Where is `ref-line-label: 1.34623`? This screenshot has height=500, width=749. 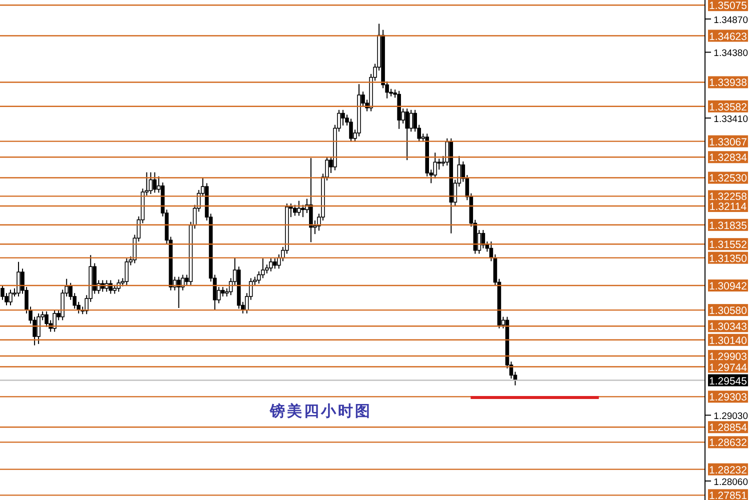
ref-line-label: 1.34623 is located at coordinates (728, 36).